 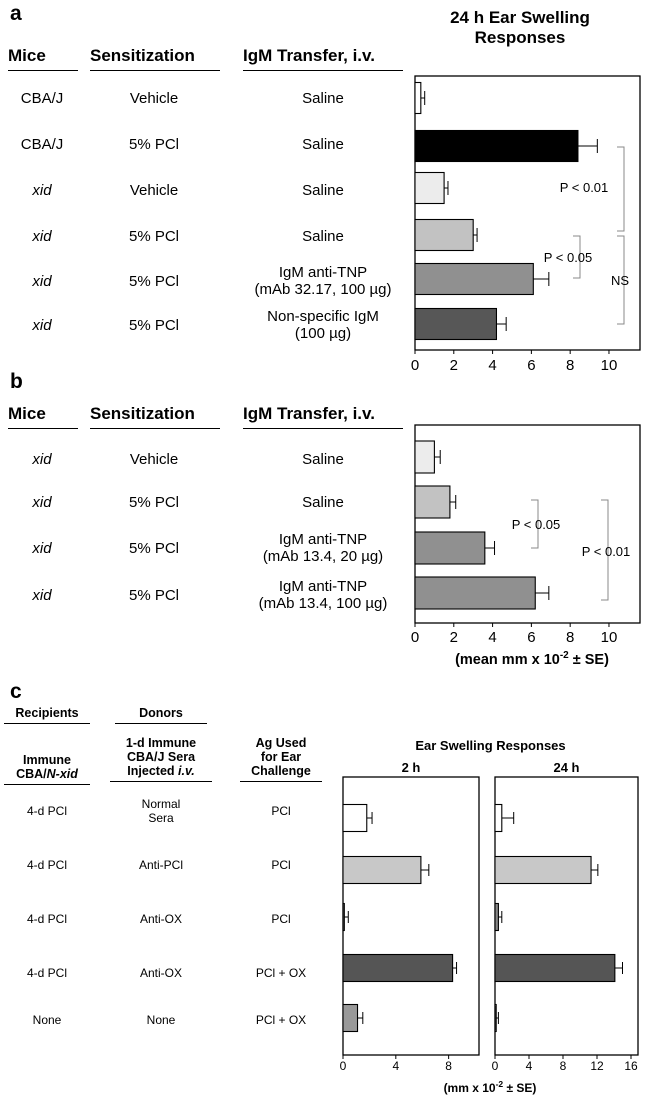 I want to click on panel-c-letter: c, so click(x=16, y=691).